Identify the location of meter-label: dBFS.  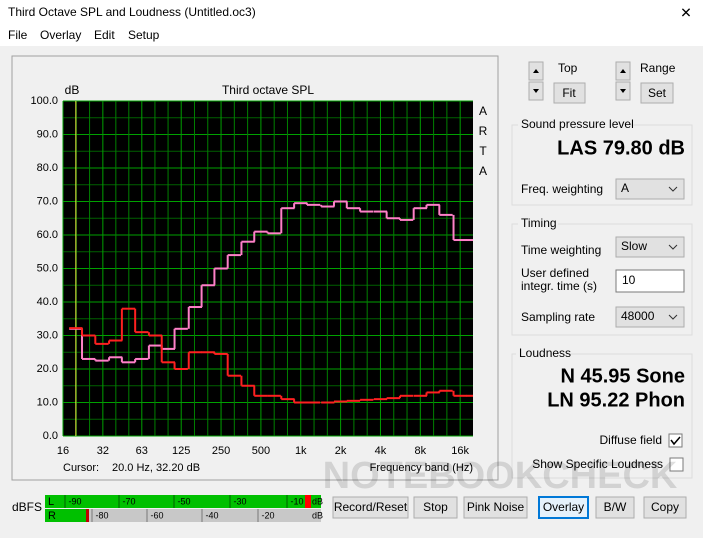
(27, 507).